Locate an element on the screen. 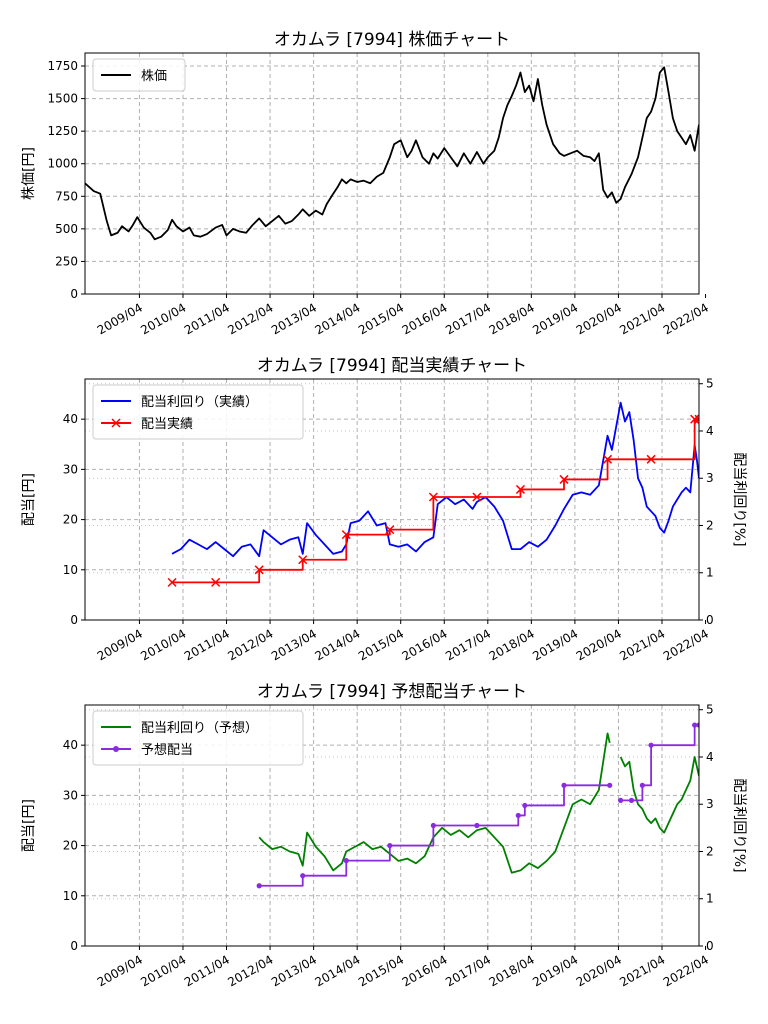 The image size is (768, 1024). y-tick-label: 1500 is located at coordinates (62, 99).